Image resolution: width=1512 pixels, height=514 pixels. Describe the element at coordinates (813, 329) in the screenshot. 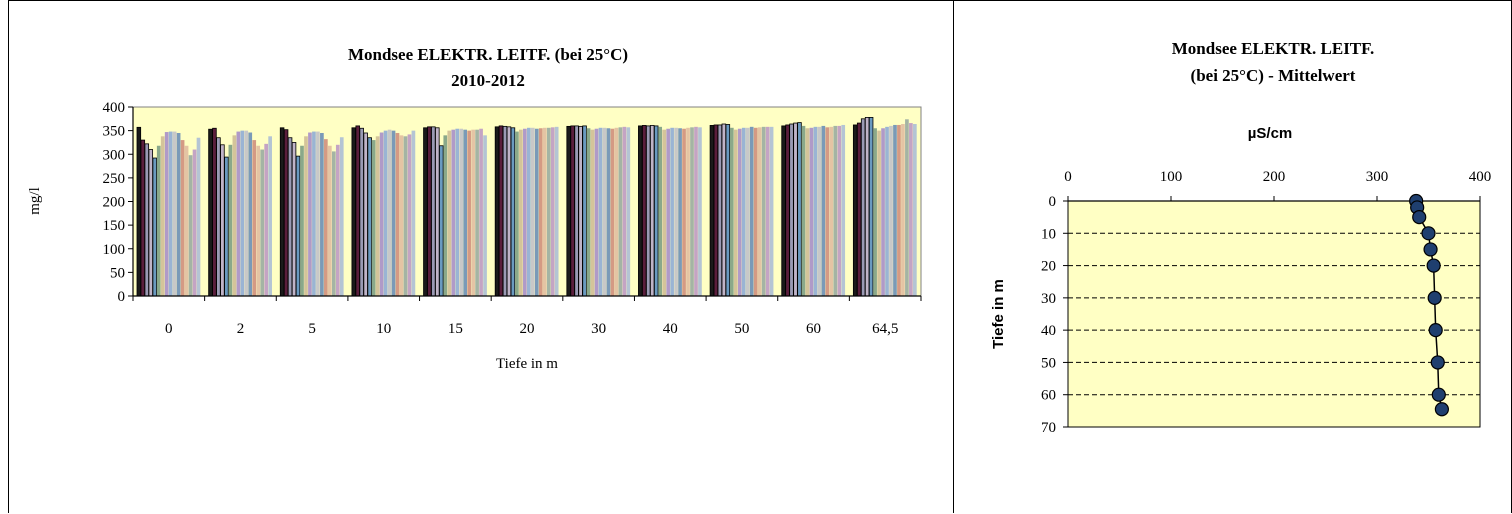

I see `x-tick-label: 60` at that location.